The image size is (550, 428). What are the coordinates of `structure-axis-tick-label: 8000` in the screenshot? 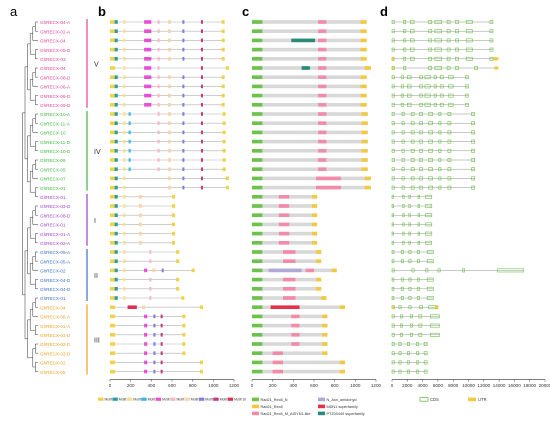 It's located at (453, 385).